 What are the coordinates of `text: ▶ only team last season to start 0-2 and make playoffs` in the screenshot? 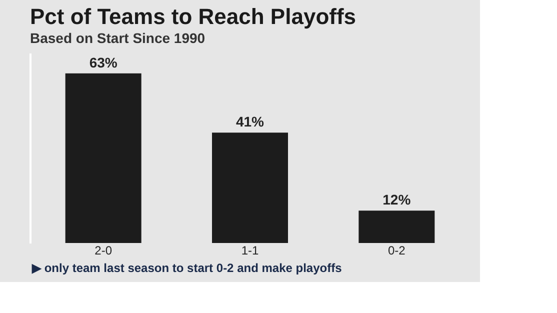 It's located at (186, 268).